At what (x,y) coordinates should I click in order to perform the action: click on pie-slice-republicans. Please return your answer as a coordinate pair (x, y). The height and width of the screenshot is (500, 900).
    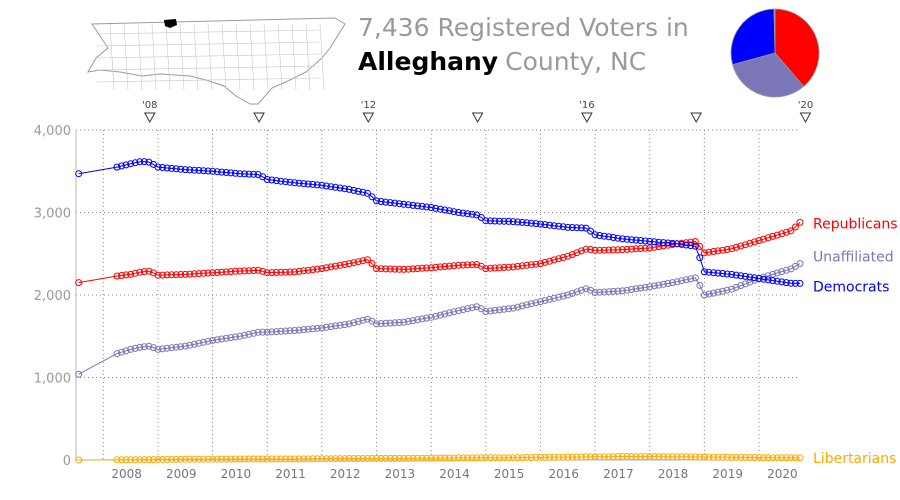
    Looking at the image, I should click on (797, 47).